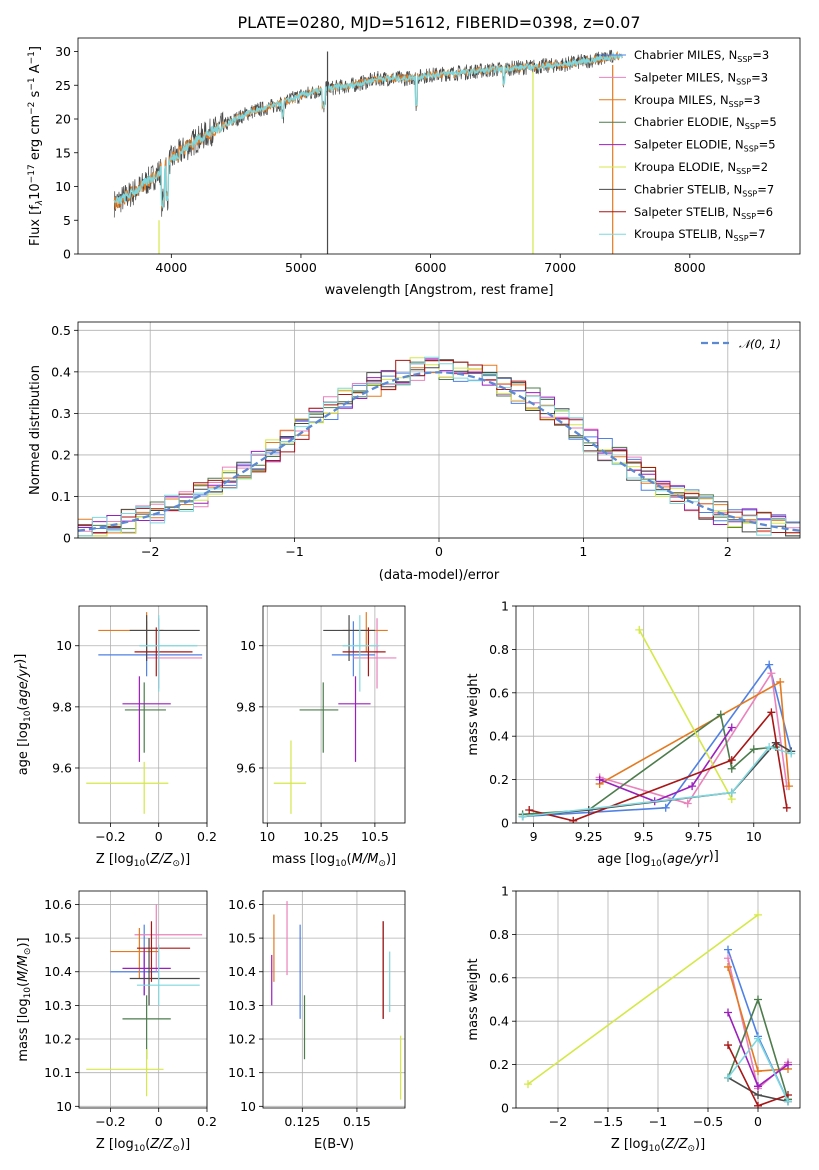 The image size is (819, 1170). I want to click on marker-chabrier-stelib, so click(758, 1094).